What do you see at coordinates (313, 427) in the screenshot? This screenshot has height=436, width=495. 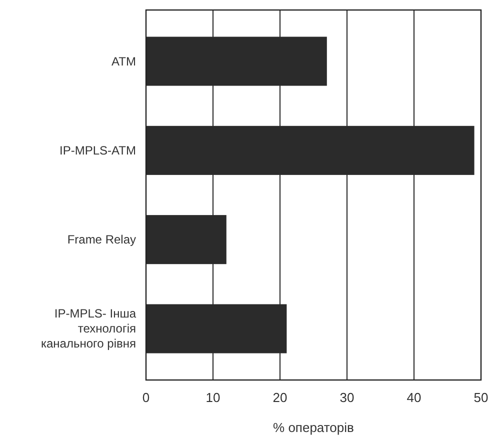 I see `x-axis-title: % операторів` at bounding box center [313, 427].